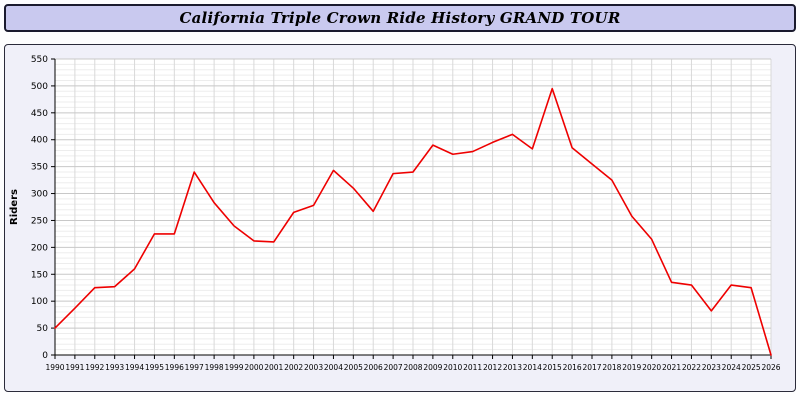  What do you see at coordinates (591, 367) in the screenshot?
I see `x-tick-label: 2017` at bounding box center [591, 367].